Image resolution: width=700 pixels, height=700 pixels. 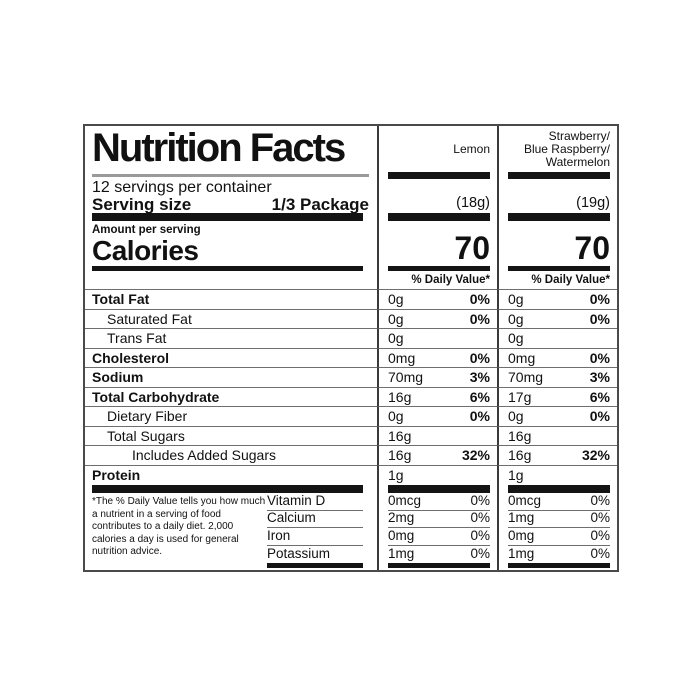 I want to click on column-header-strawberry: Strawberry/ Blue Raspberry/ Watermelon, so click(x=557, y=149).